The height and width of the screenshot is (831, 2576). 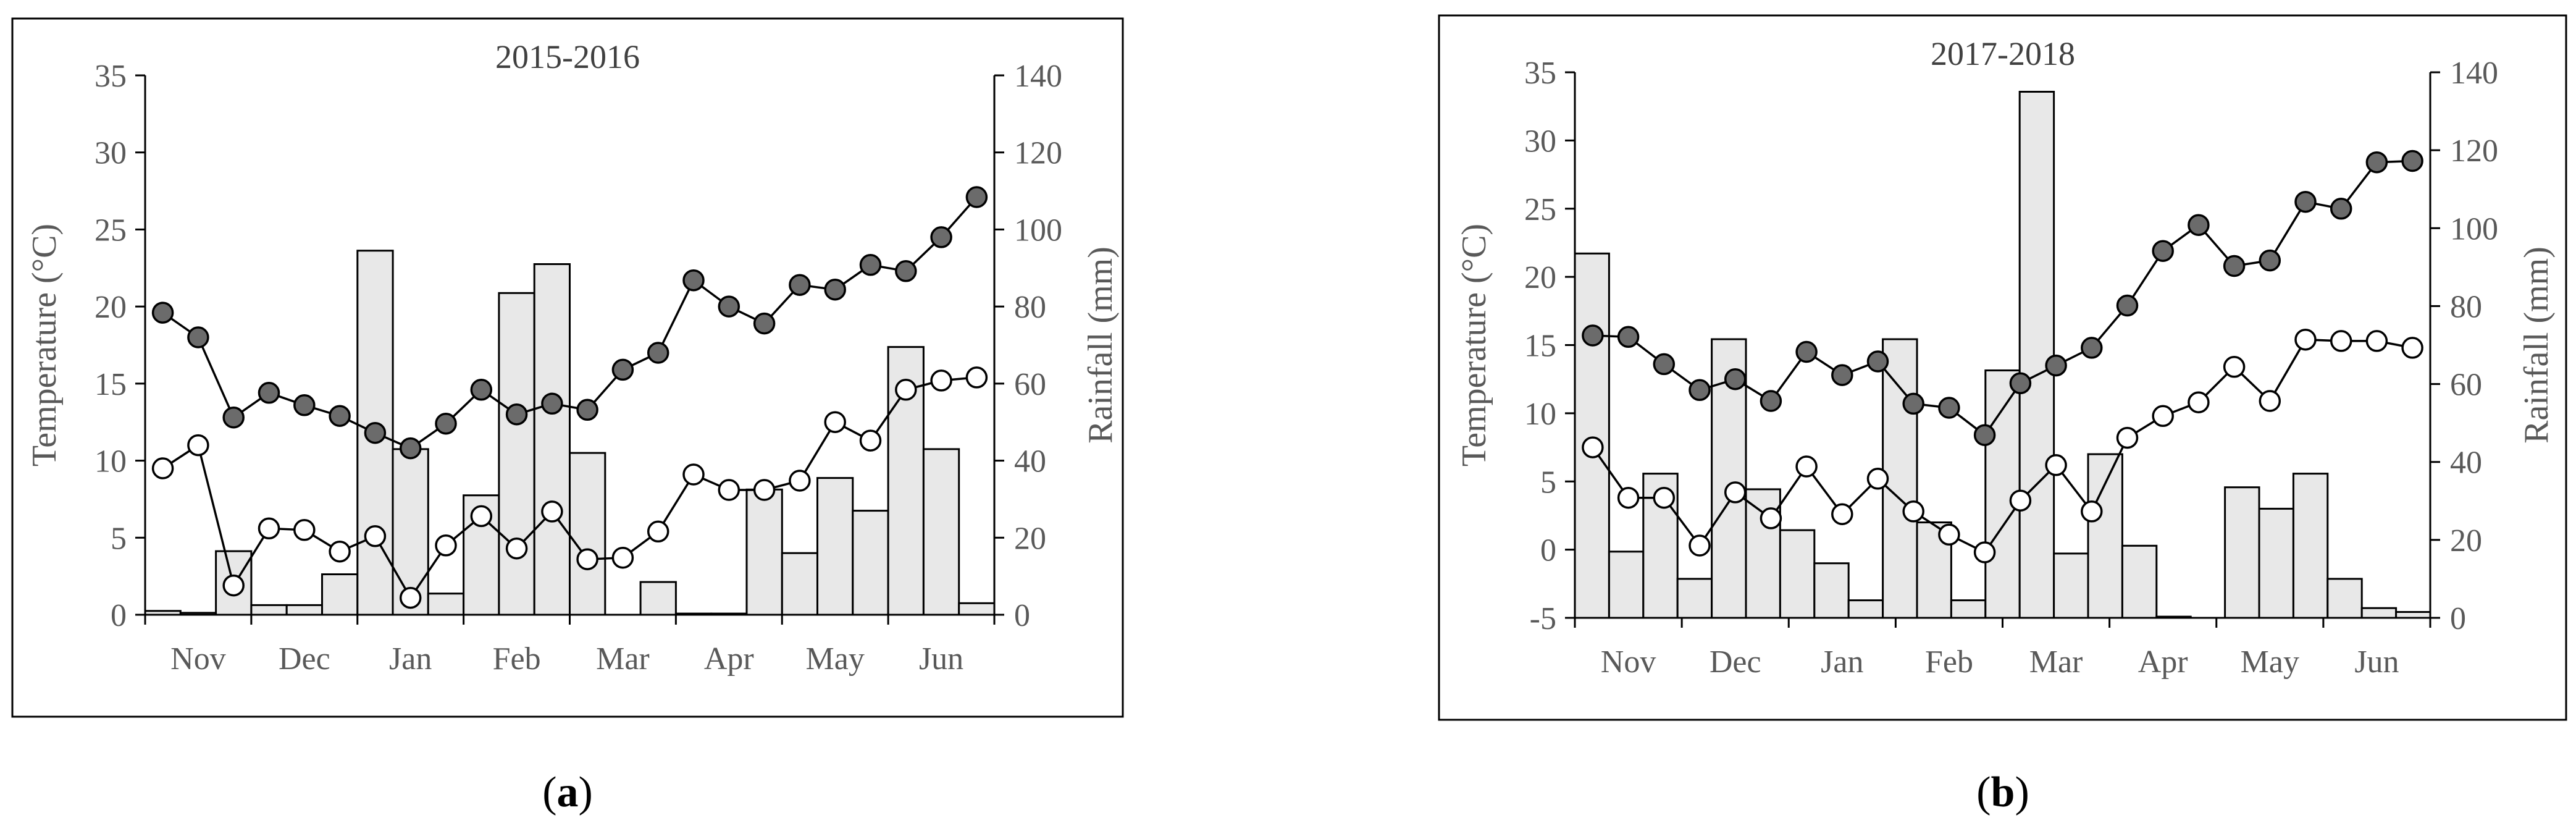 I want to click on chart-title: 2017-2018, so click(x=2003, y=54).